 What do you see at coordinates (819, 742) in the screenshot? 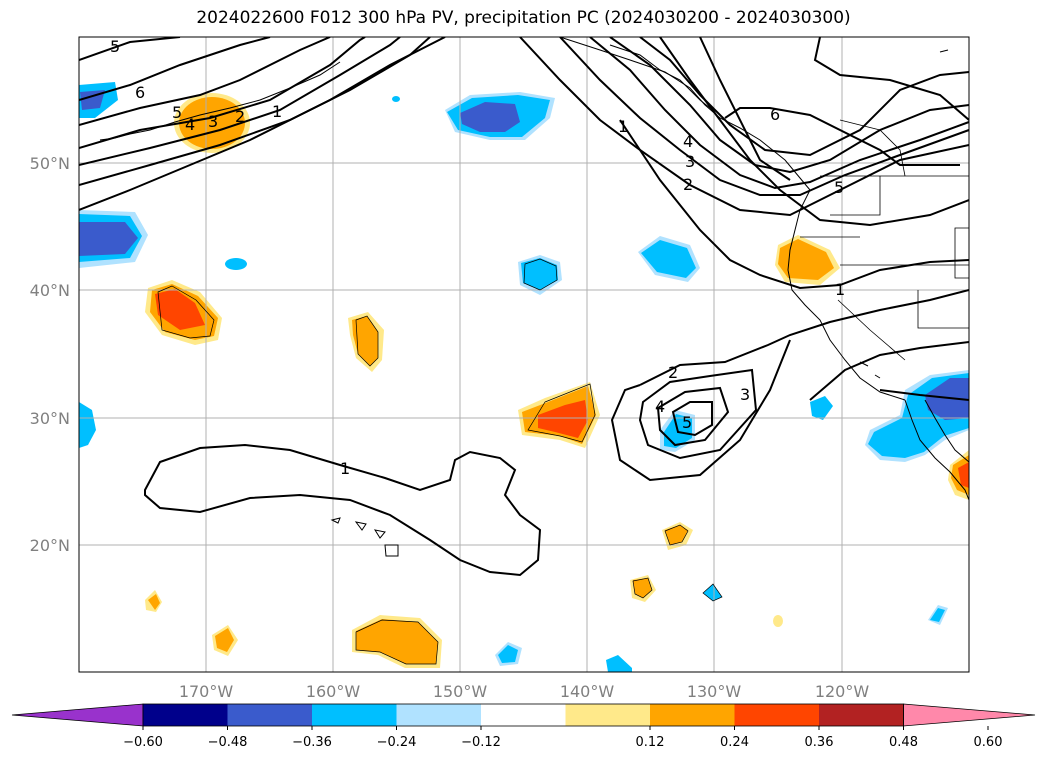
I see `colorbar-tick-label: 0.36` at bounding box center [819, 742].